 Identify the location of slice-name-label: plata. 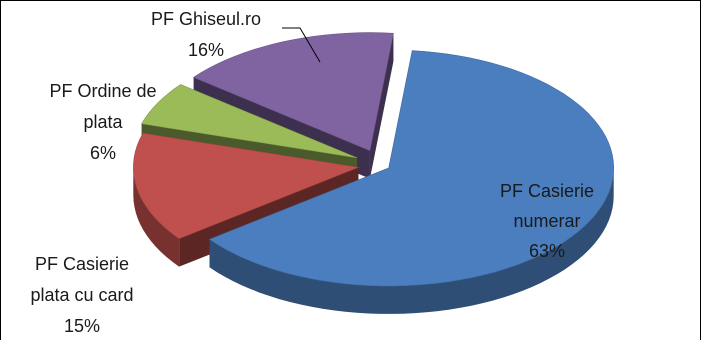
(103, 122).